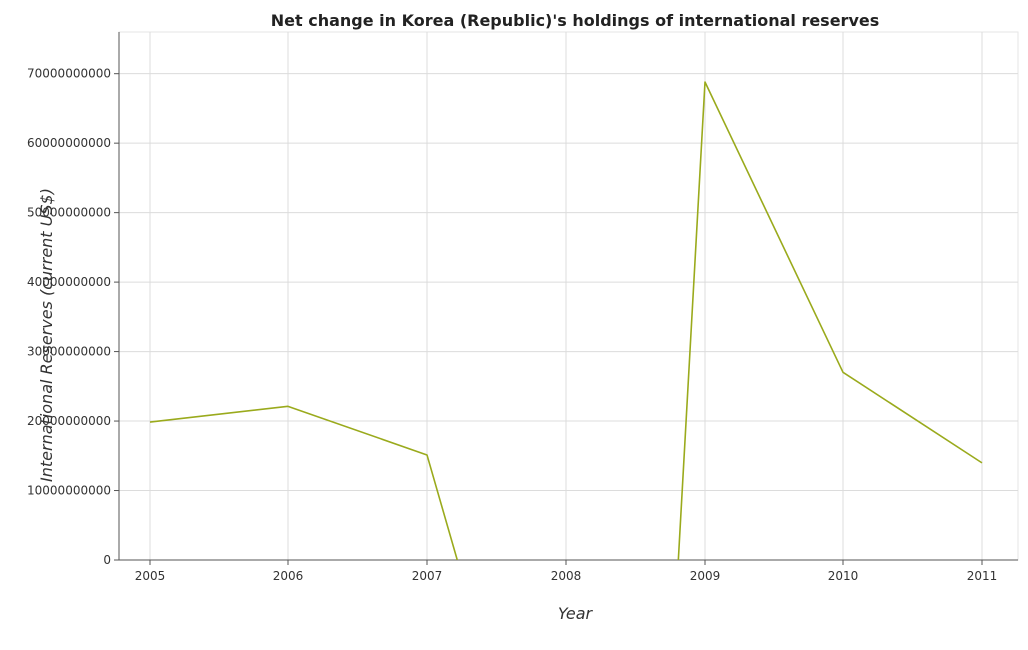  I want to click on x-tick-label: 2011, so click(982, 576).